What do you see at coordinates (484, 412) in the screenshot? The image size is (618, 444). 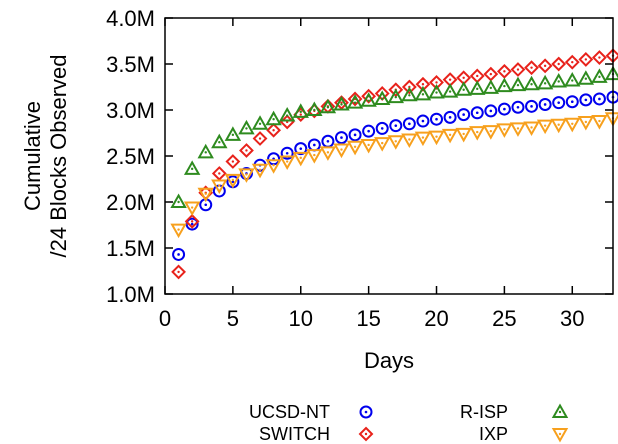 I see `legend-label: R-ISP` at bounding box center [484, 412].